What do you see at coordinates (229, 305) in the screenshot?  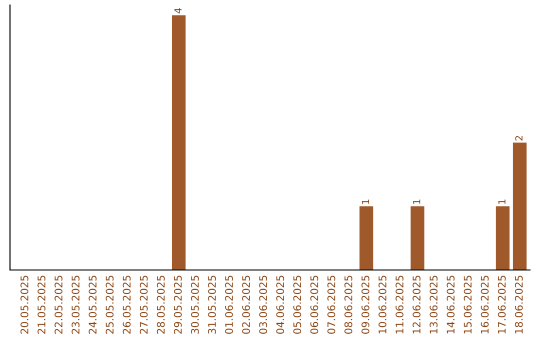 I see `x-tick-label: 01.06.2025` at bounding box center [229, 305].